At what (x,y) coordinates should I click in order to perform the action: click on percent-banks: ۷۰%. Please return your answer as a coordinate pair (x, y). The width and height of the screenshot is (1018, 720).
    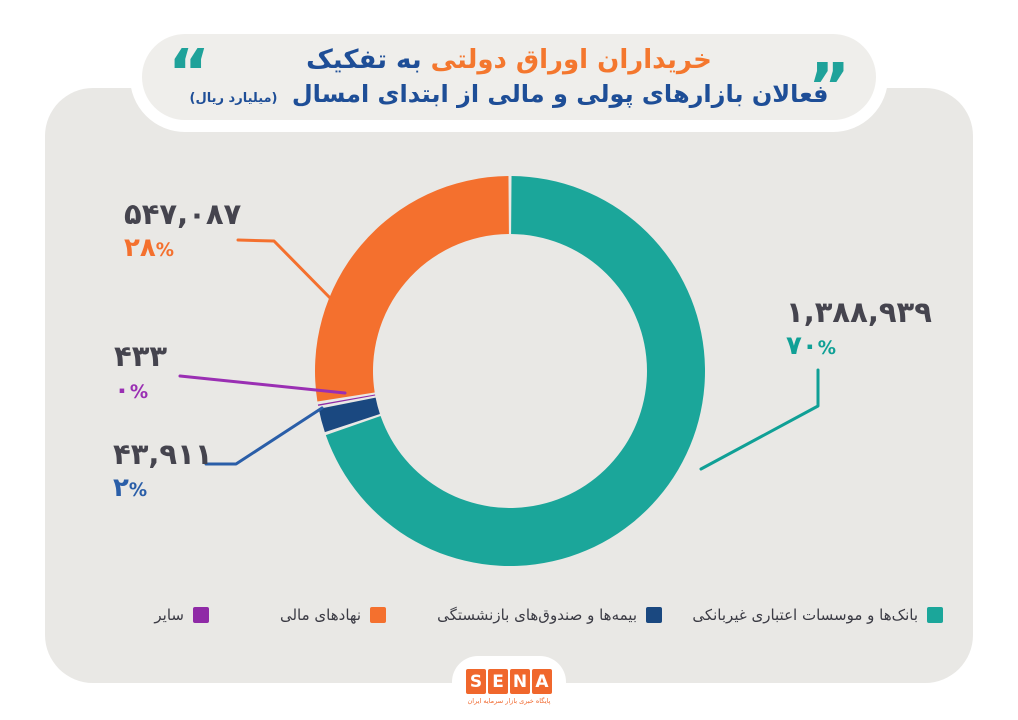
    Looking at the image, I should click on (811, 346).